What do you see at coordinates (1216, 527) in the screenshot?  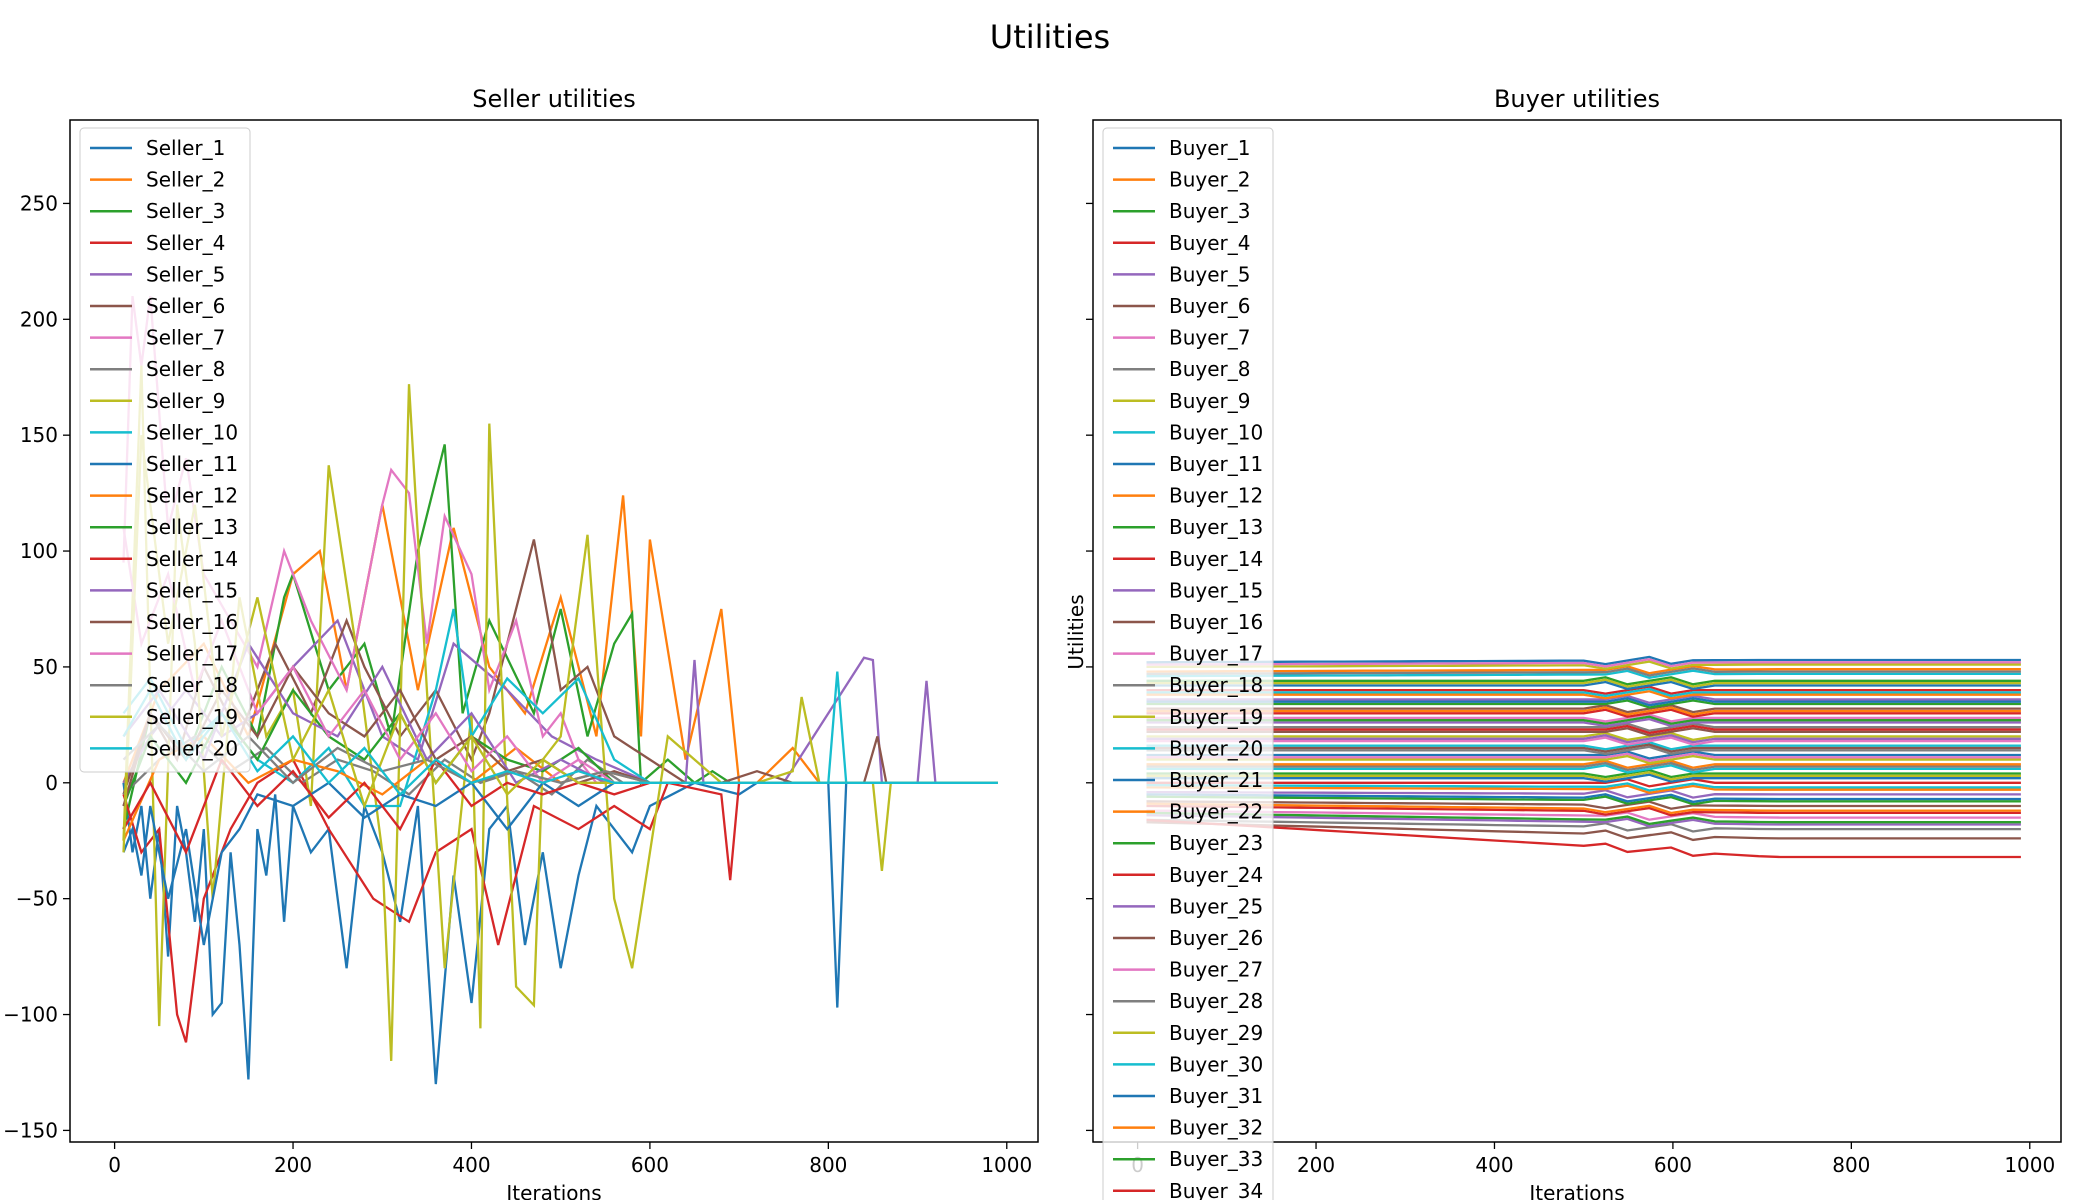 I see `legend-label: Buyer_13` at bounding box center [1216, 527].